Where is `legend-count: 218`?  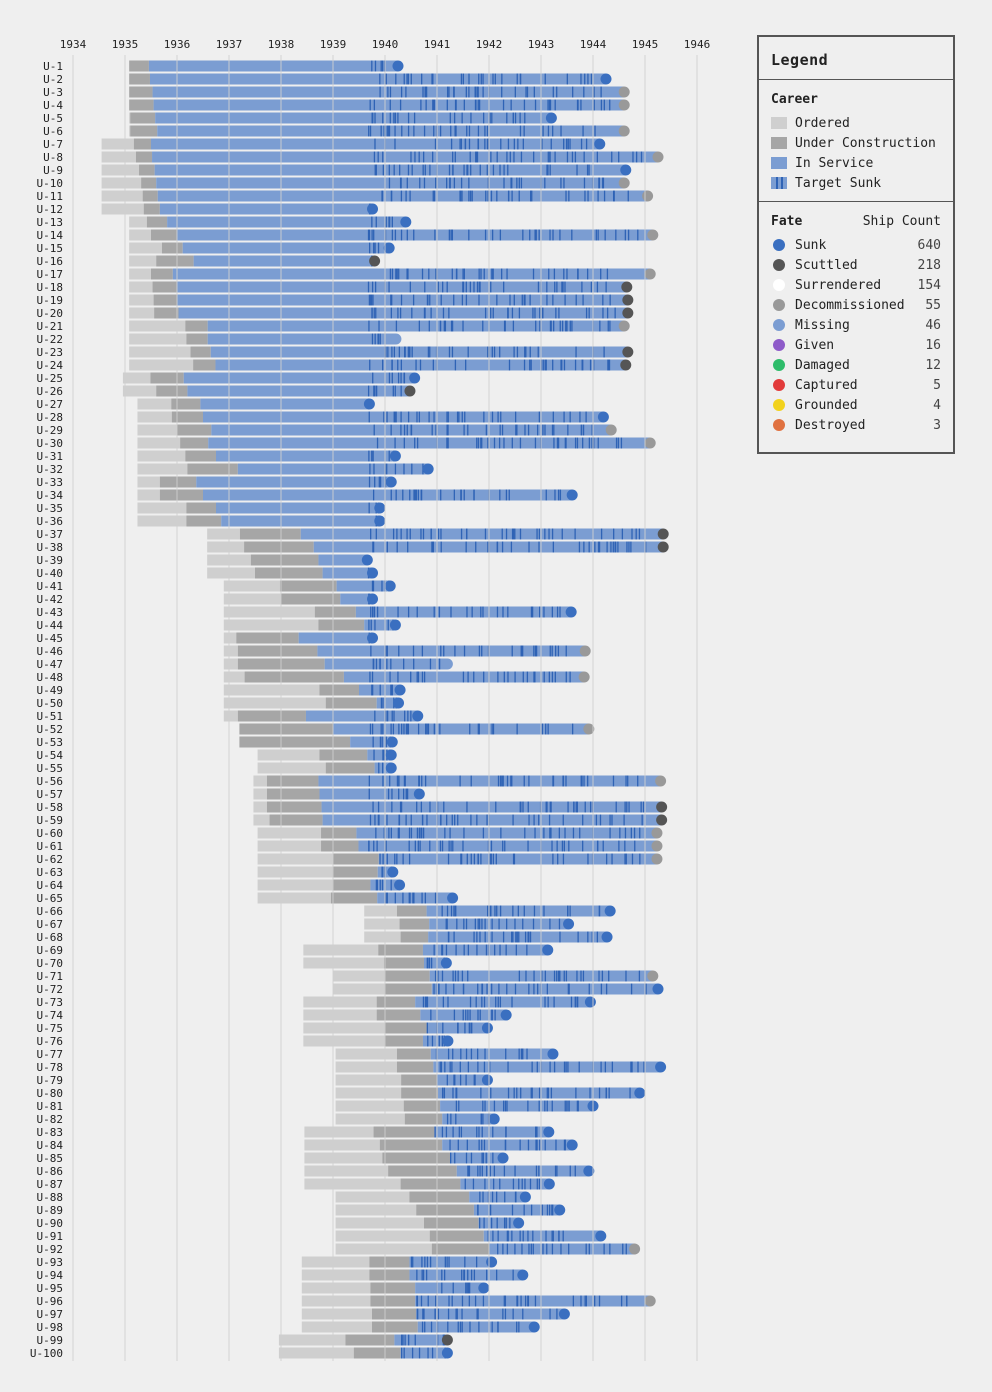 legend-count: 218 is located at coordinates (929, 265).